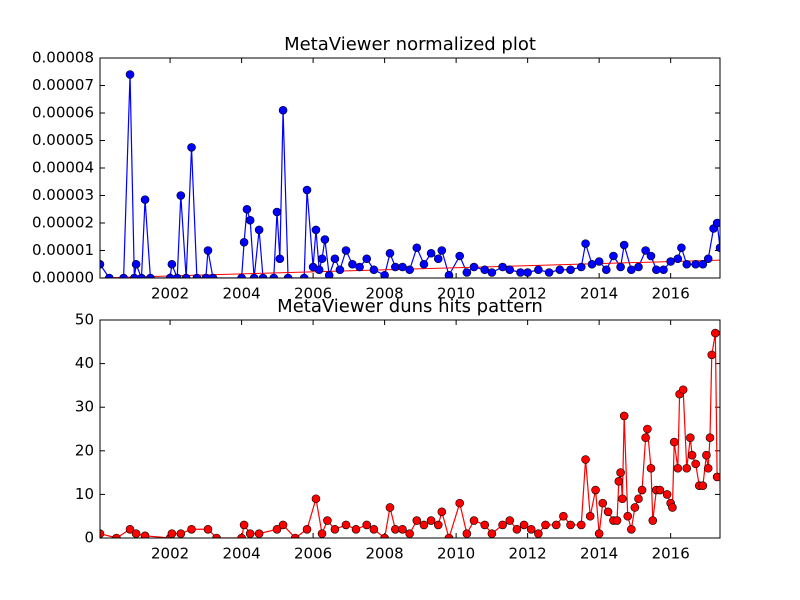 The width and height of the screenshot is (800, 600). I want to click on chart-title: MetaViewer duns hits pattern, so click(410, 306).